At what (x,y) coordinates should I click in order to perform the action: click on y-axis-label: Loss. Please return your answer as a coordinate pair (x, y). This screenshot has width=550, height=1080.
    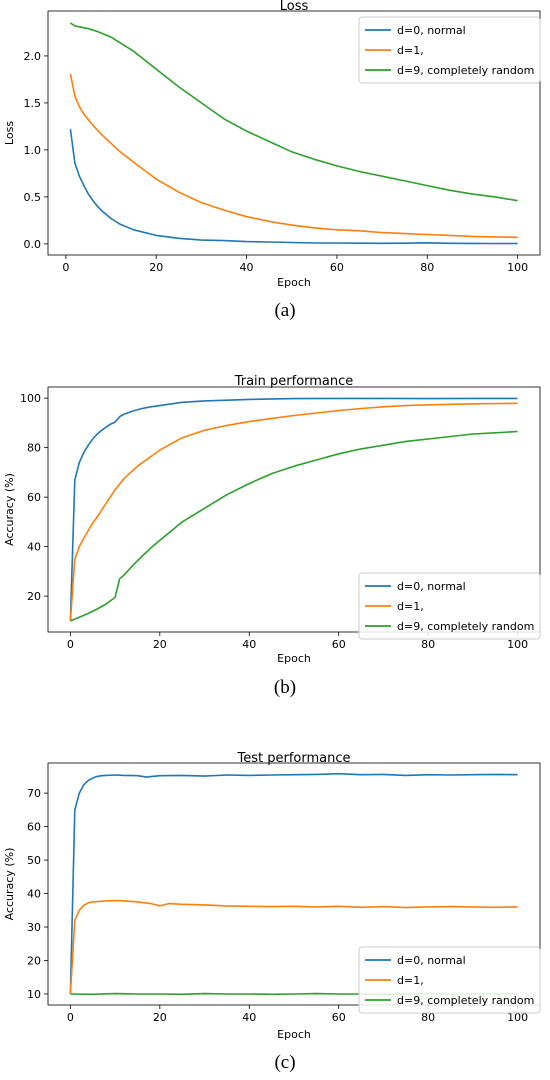
    Looking at the image, I should click on (9, 133).